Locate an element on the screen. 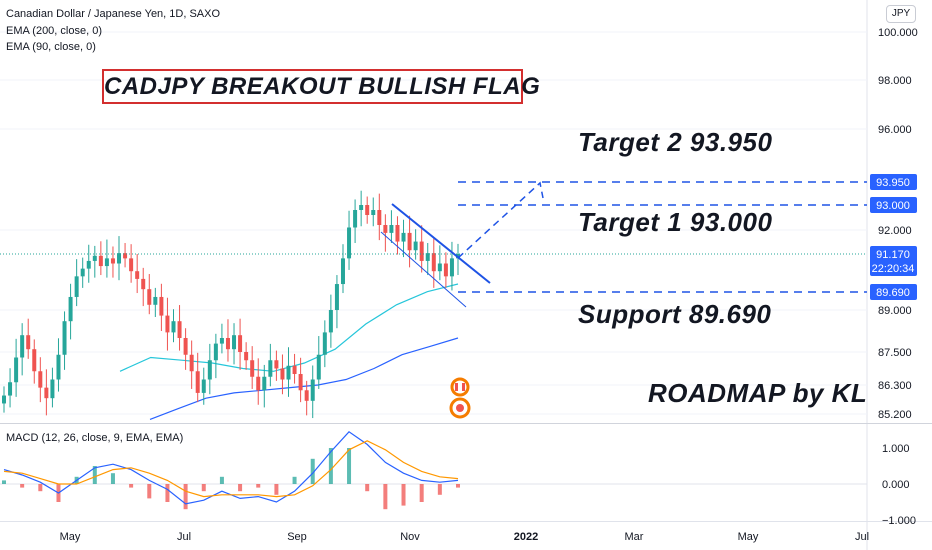  price-tag-target1 is located at coordinates (893, 205).